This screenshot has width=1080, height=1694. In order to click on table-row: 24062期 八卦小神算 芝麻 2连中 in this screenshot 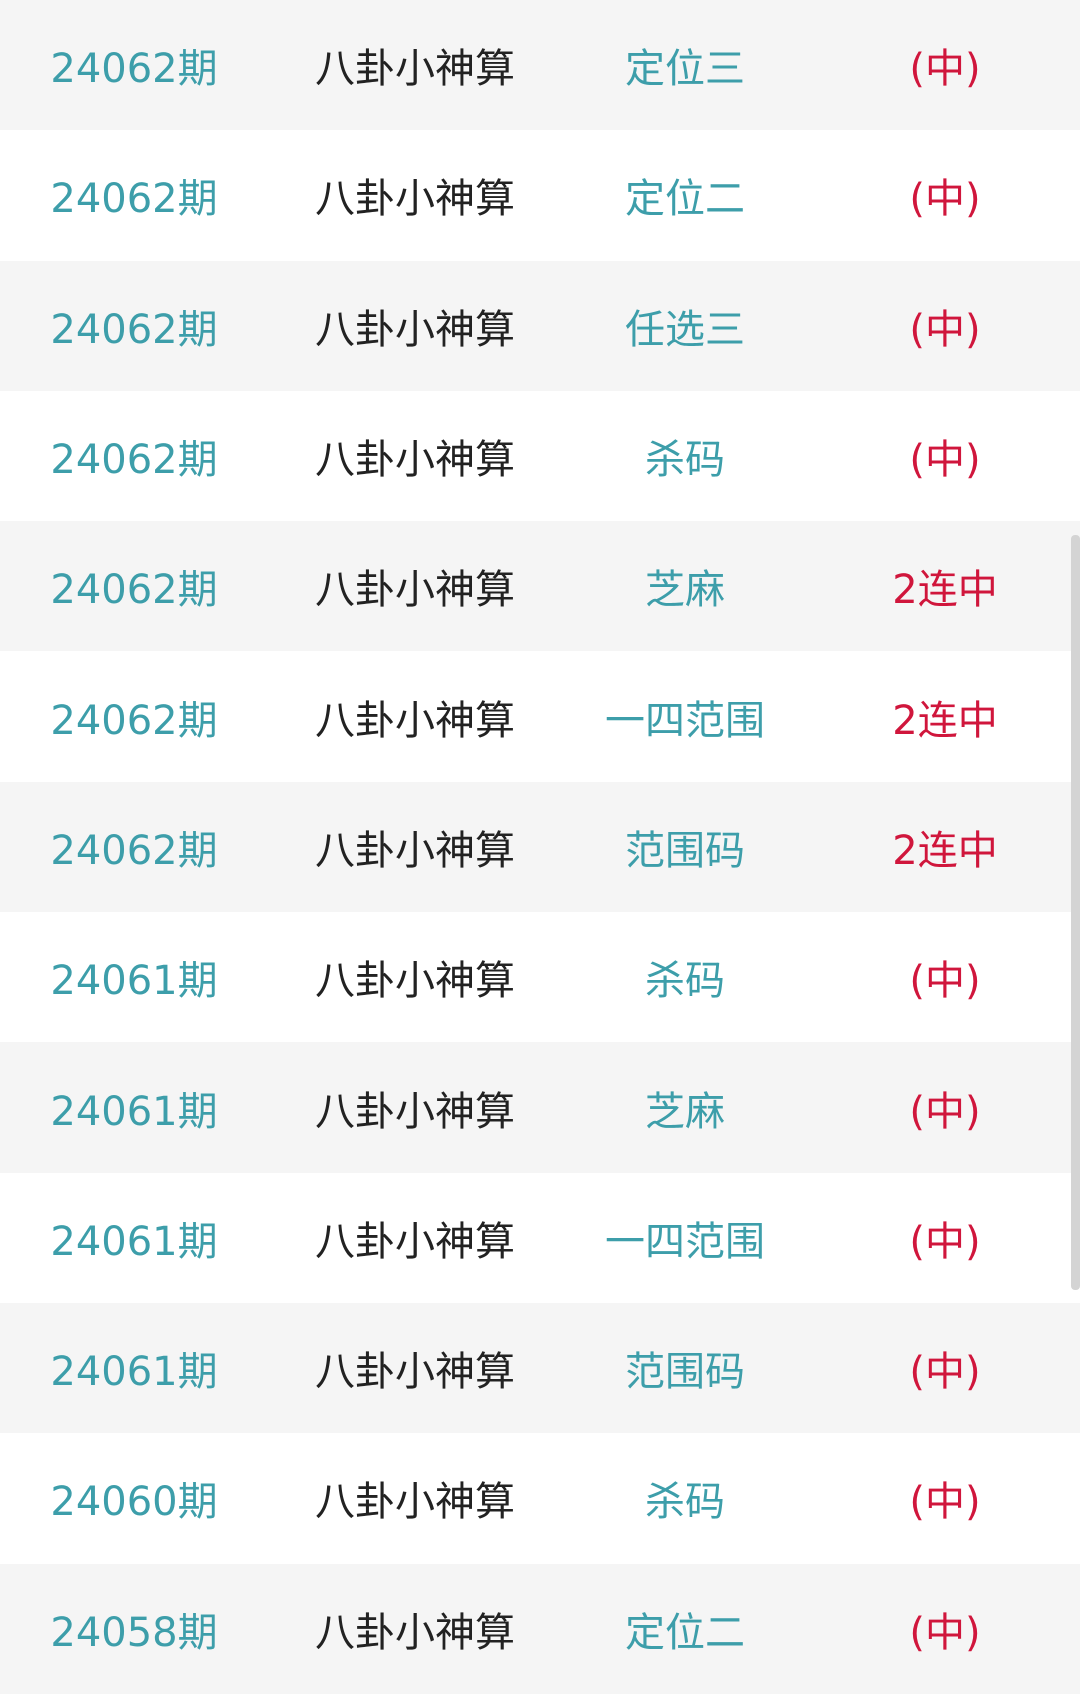, I will do `click(540, 586)`.